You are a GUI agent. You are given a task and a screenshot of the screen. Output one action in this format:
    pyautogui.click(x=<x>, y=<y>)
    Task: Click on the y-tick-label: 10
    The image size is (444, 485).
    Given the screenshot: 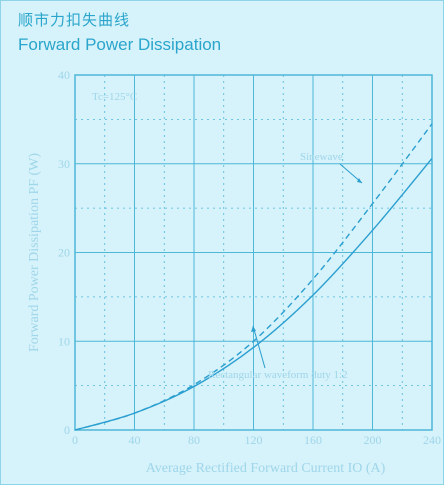 What is the action you would take?
    pyautogui.click(x=64, y=341)
    